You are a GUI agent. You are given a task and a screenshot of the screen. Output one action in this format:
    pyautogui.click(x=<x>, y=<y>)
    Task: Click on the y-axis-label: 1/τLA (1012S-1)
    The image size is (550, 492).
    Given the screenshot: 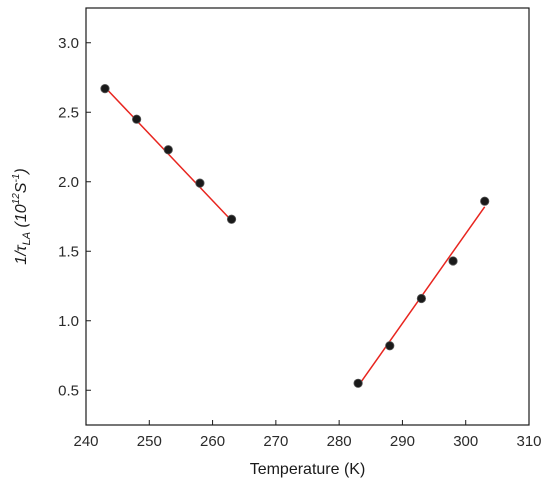 What is the action you would take?
    pyautogui.click(x=22, y=216)
    